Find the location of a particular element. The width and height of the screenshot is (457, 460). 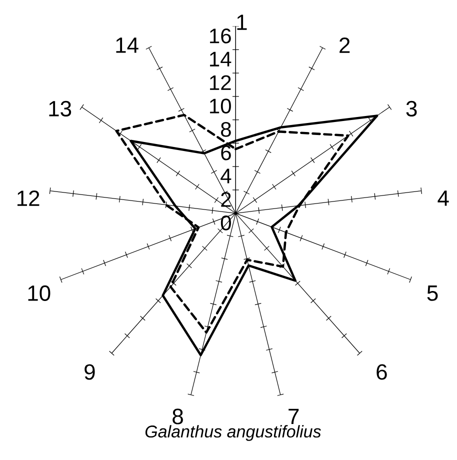

spoke-label: 7 is located at coordinates (293, 416).